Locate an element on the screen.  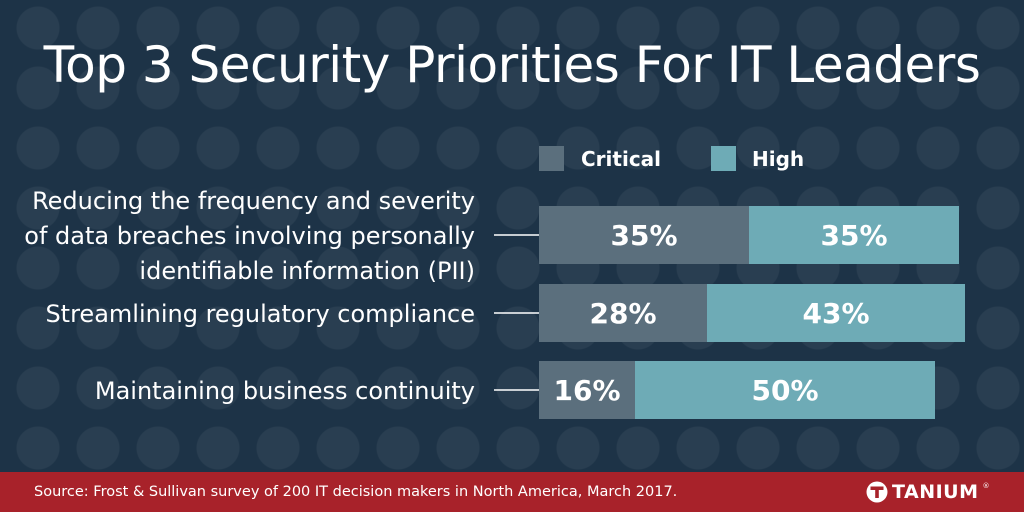
category-label: of data breaches involving personally is located at coordinates (249, 236).